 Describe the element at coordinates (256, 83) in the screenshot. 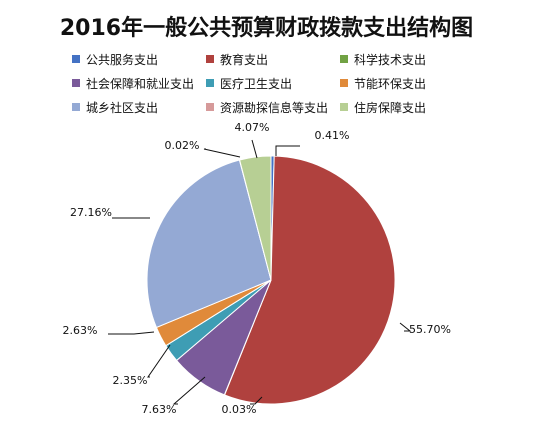

I see `legend-label: 医疗卫生支出` at that location.